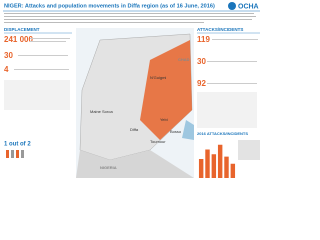  Describe the element at coordinates (158, 141) in the screenshot. I see `place: Toumour` at that location.